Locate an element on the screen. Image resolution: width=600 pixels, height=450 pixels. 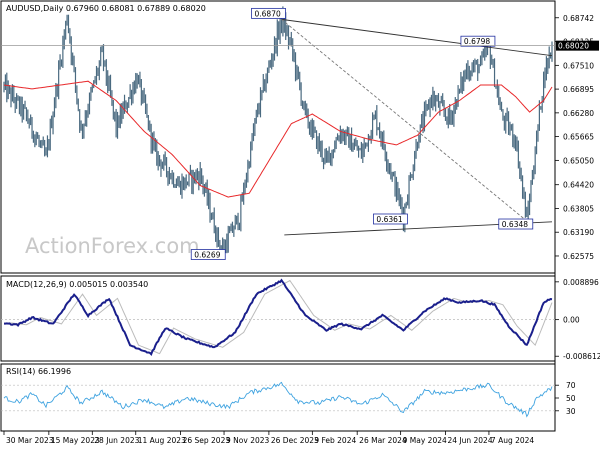
x-tick-label: 26 Sep 2023 is located at coordinates (207, 440).